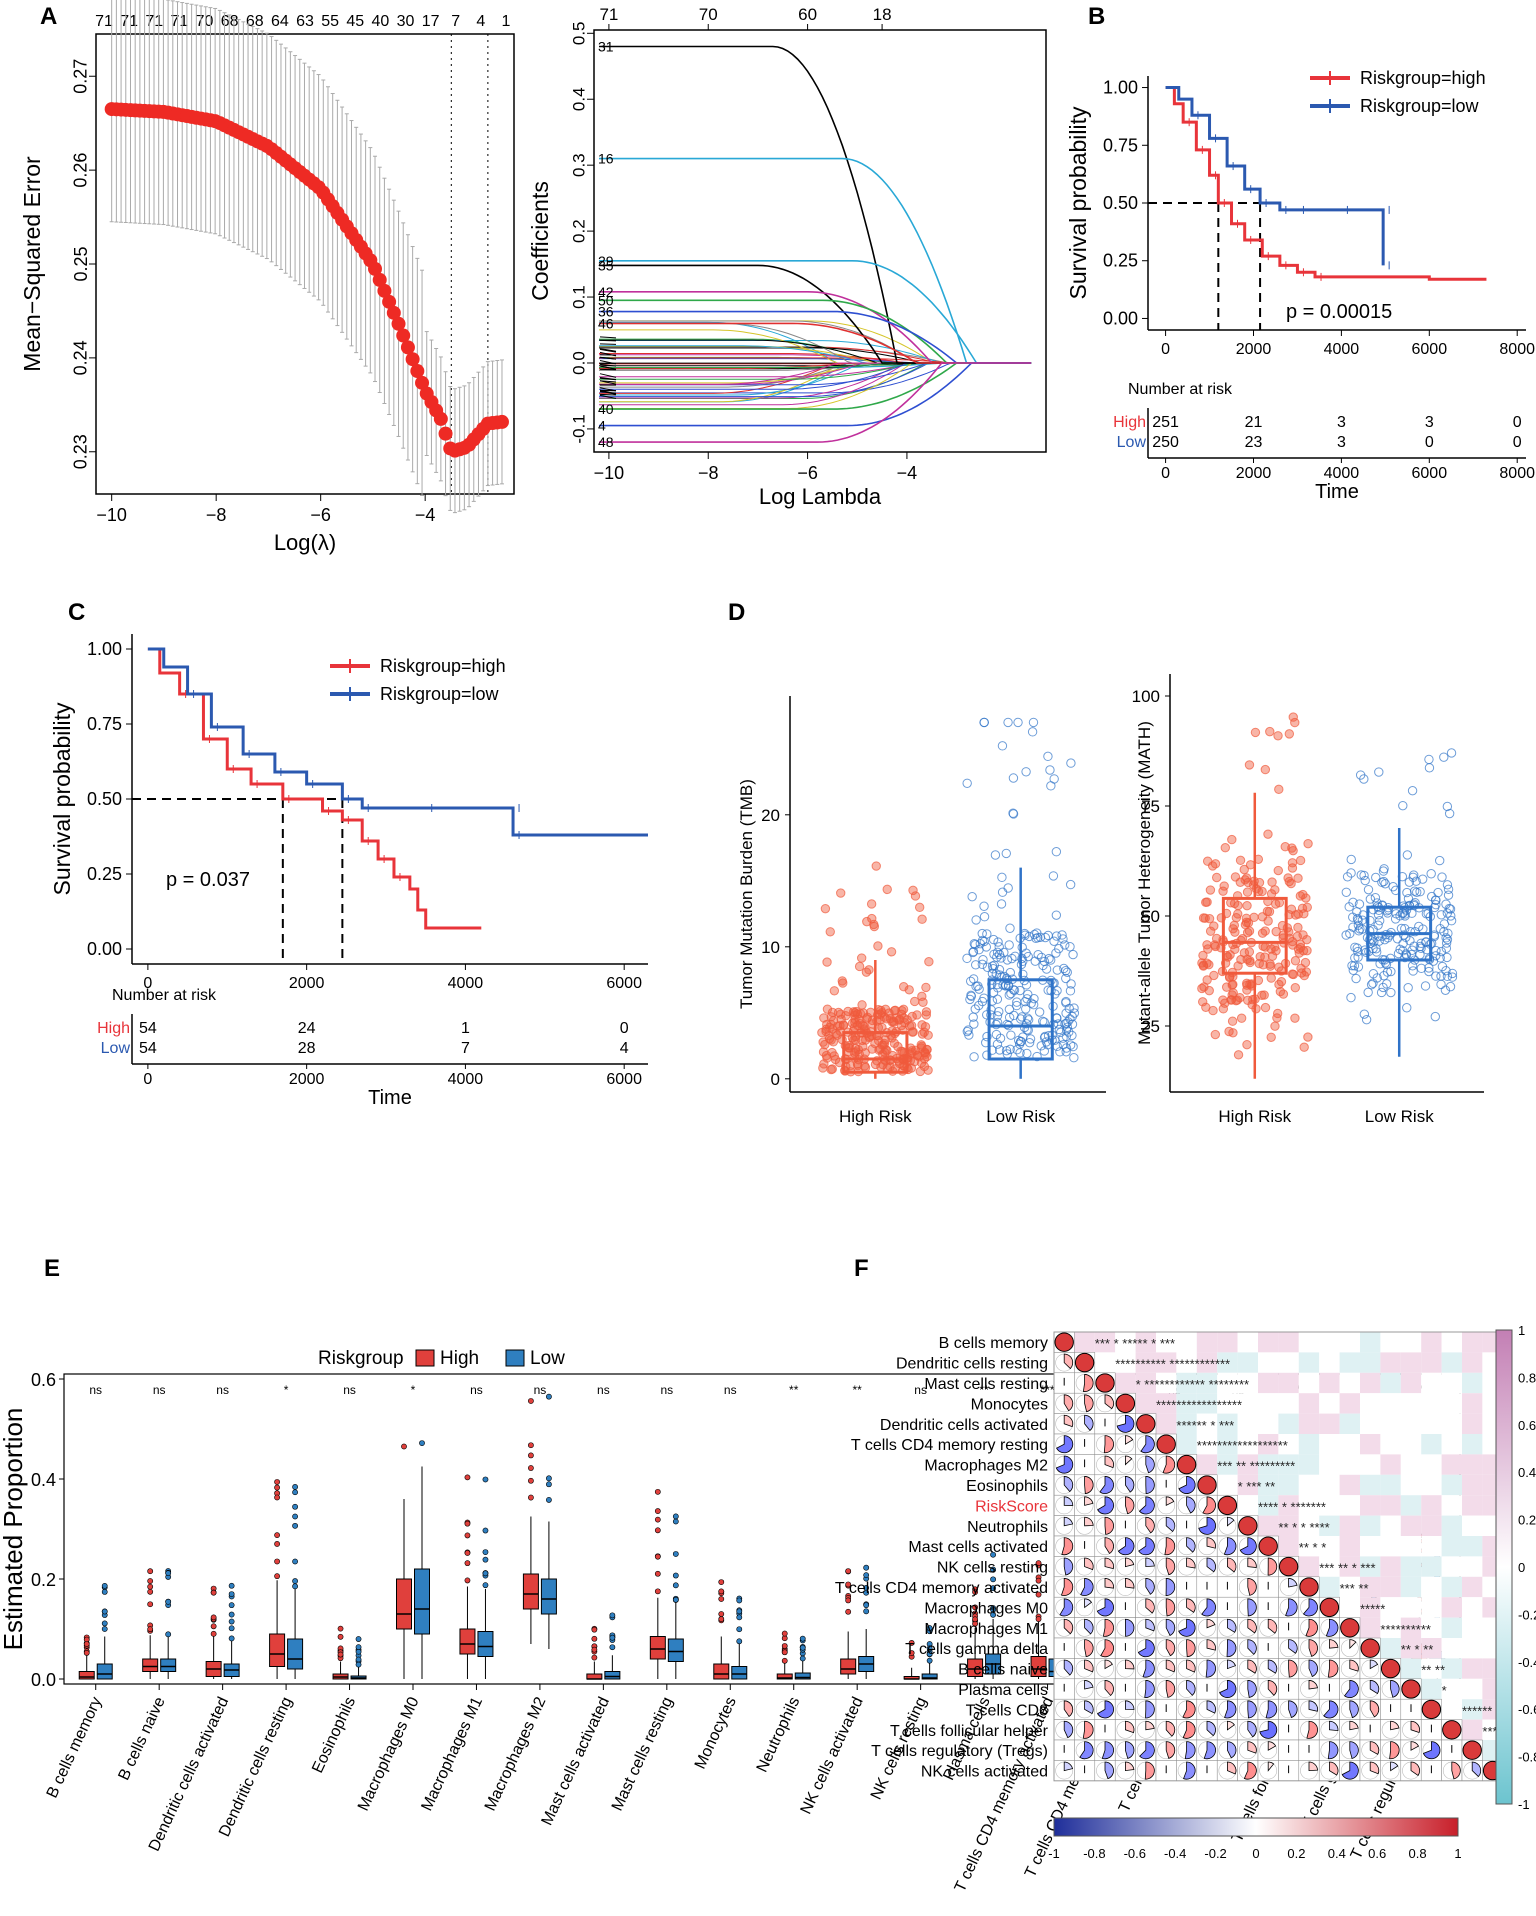 The image size is (1536, 1916). What do you see at coordinates (1048, 1390) in the screenshot?
I see `significance-label: ***` at bounding box center [1048, 1390].